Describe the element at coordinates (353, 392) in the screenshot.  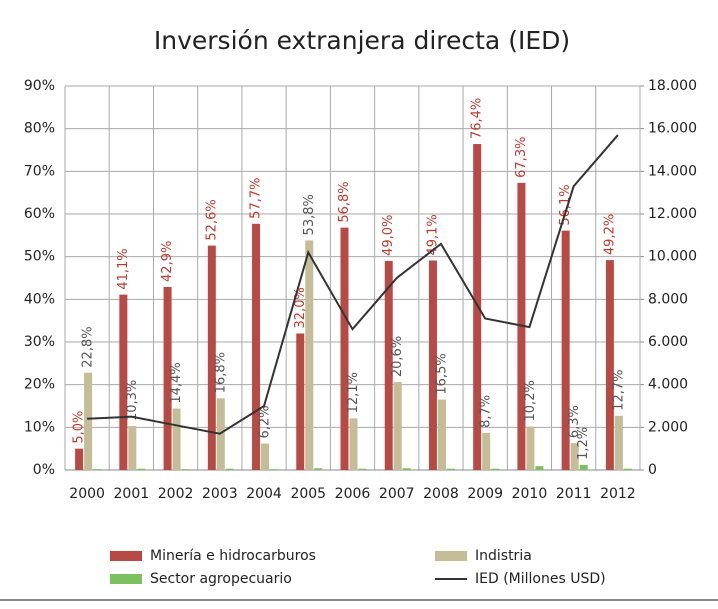
I see `value-label: 12,1%` at that location.